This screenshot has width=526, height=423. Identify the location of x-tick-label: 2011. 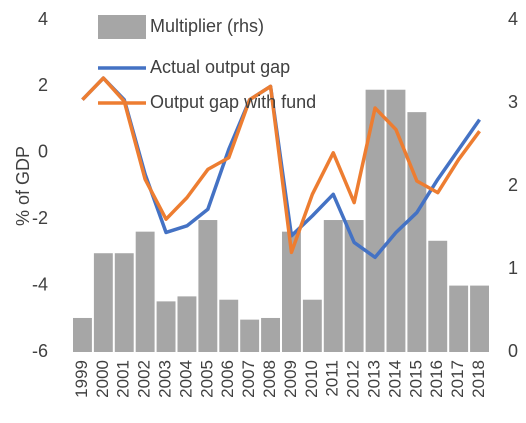
(332, 378).